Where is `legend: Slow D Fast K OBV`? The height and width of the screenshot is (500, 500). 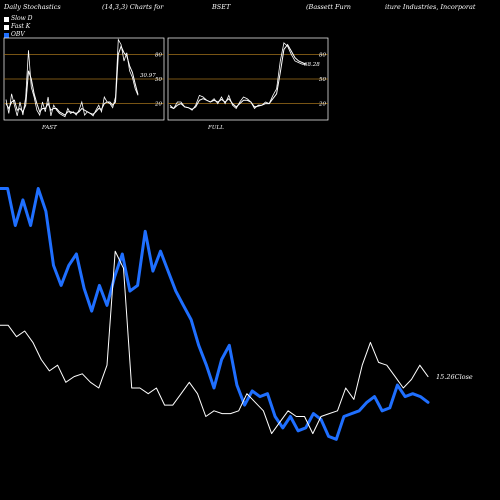 legend: Slow D Fast K OBV is located at coordinates (18, 27).